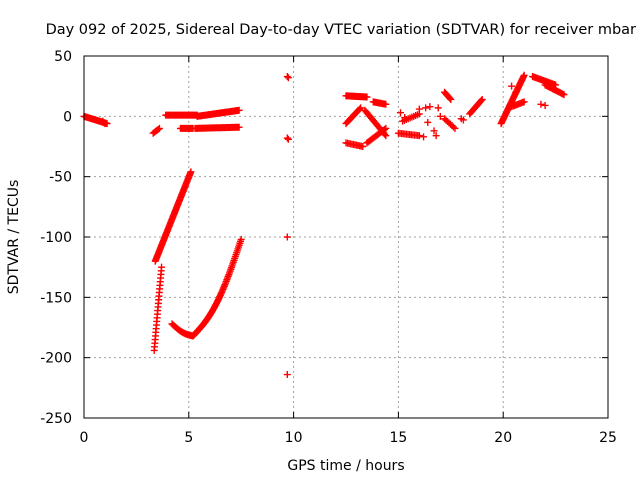  I want to click on y-tick-label: 50, so click(63, 57).